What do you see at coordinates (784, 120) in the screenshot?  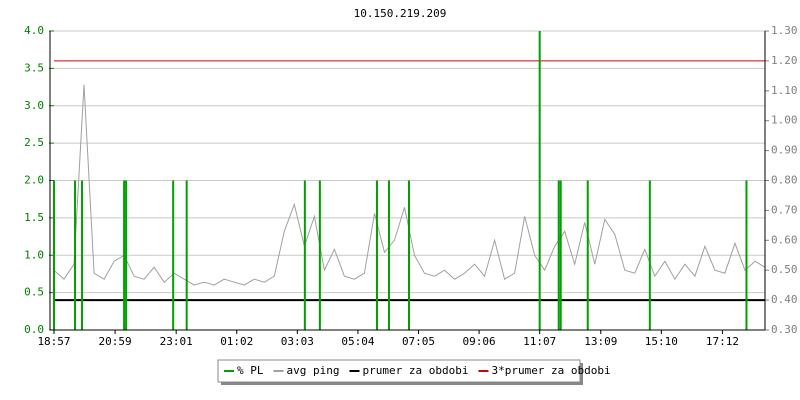 I see `y2-tick-label: 1.00` at bounding box center [784, 120].